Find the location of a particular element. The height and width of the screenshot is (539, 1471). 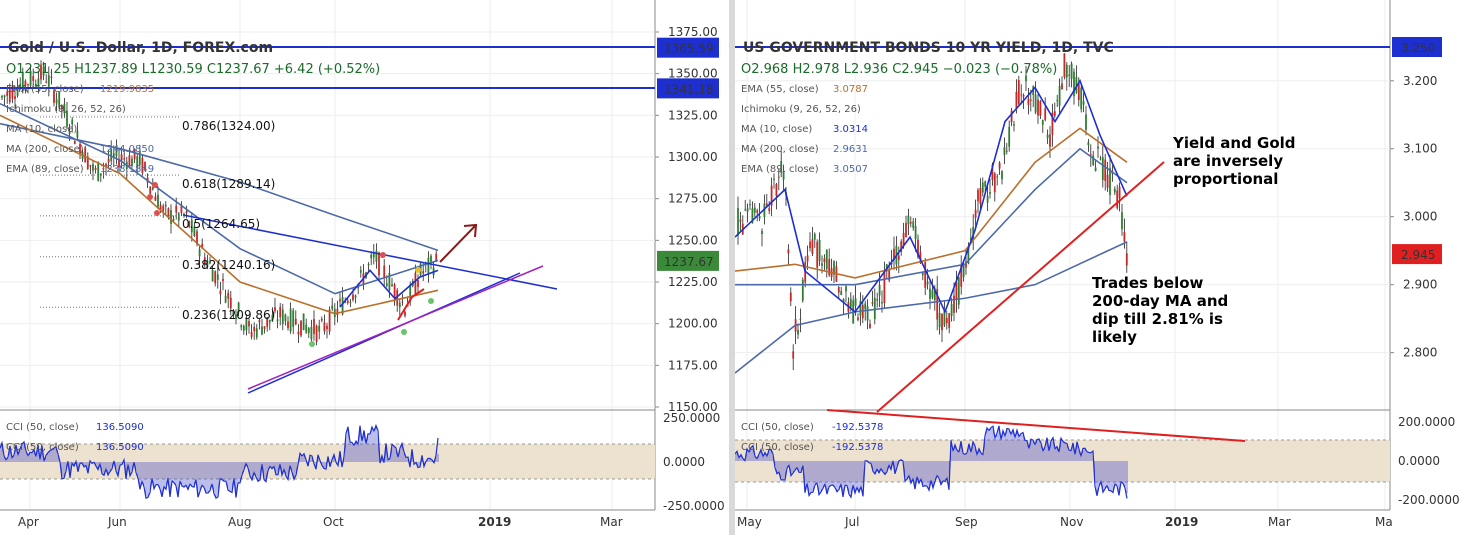

indicator-name: Ichimoku (9, 26, 52, 26) is located at coordinates (801, 109).